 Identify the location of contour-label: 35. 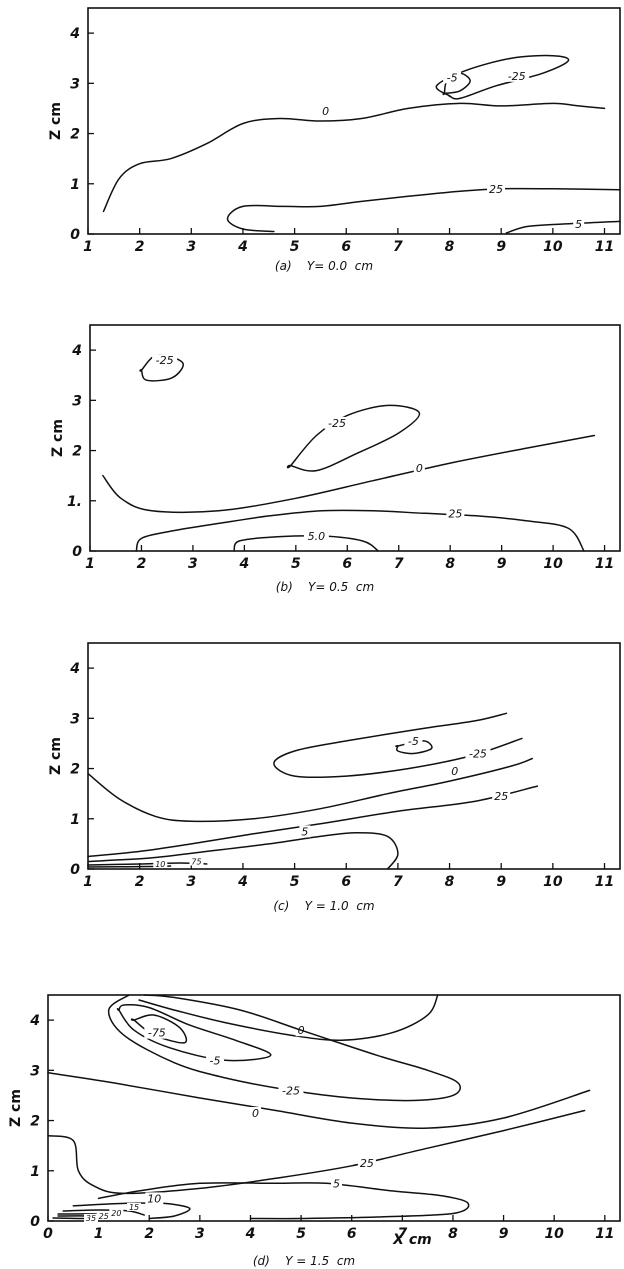
(91, 1218).